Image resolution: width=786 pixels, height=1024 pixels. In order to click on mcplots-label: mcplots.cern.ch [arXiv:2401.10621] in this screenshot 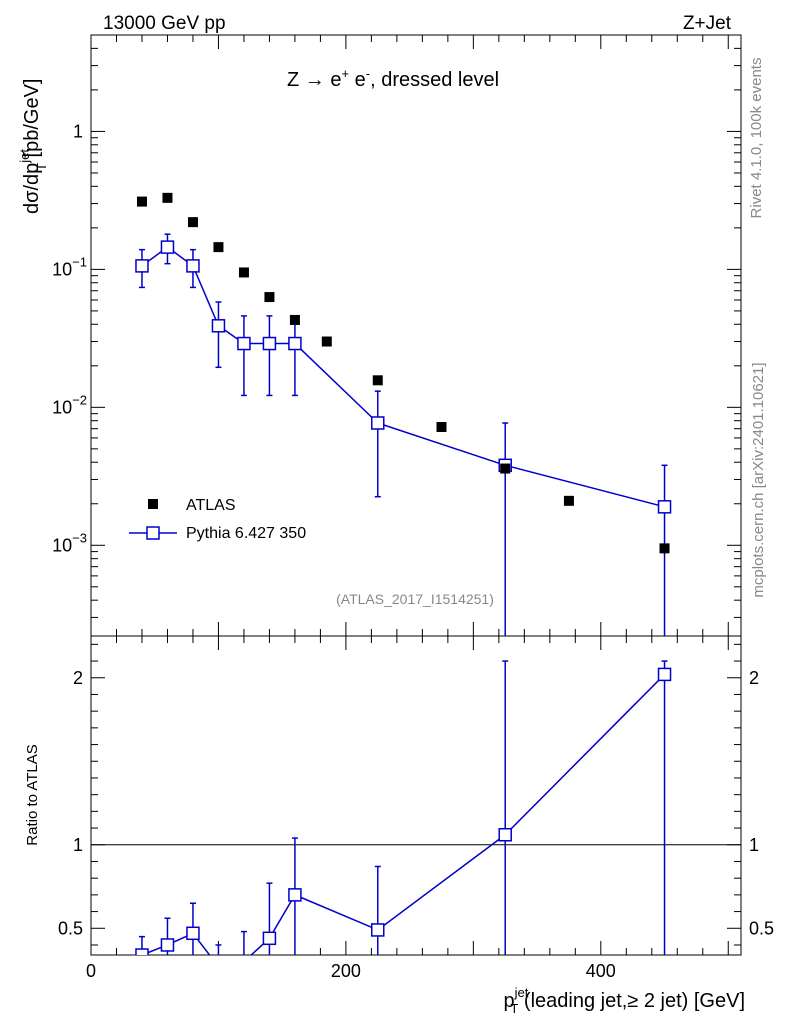, I will do `click(758, 479)`.